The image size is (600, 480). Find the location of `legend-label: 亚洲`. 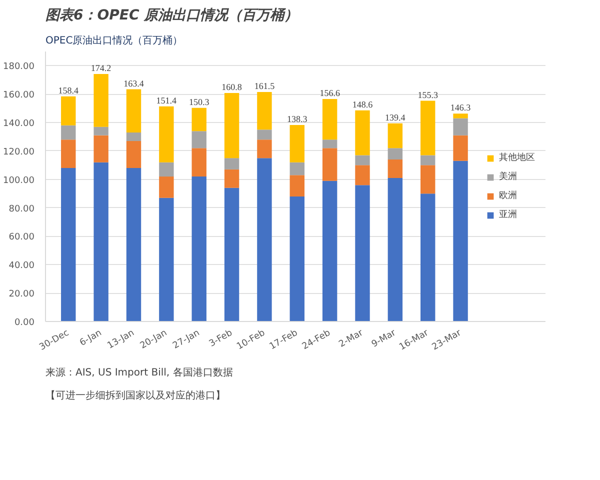

legend-label: 亚洲 is located at coordinates (508, 214).